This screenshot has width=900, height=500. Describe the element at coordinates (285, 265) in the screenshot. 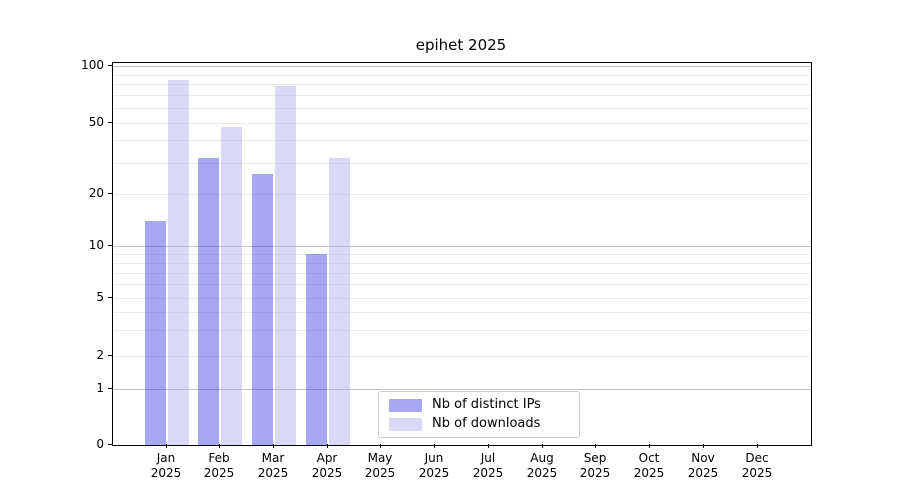

I see `bar-downloads-mar` at that location.